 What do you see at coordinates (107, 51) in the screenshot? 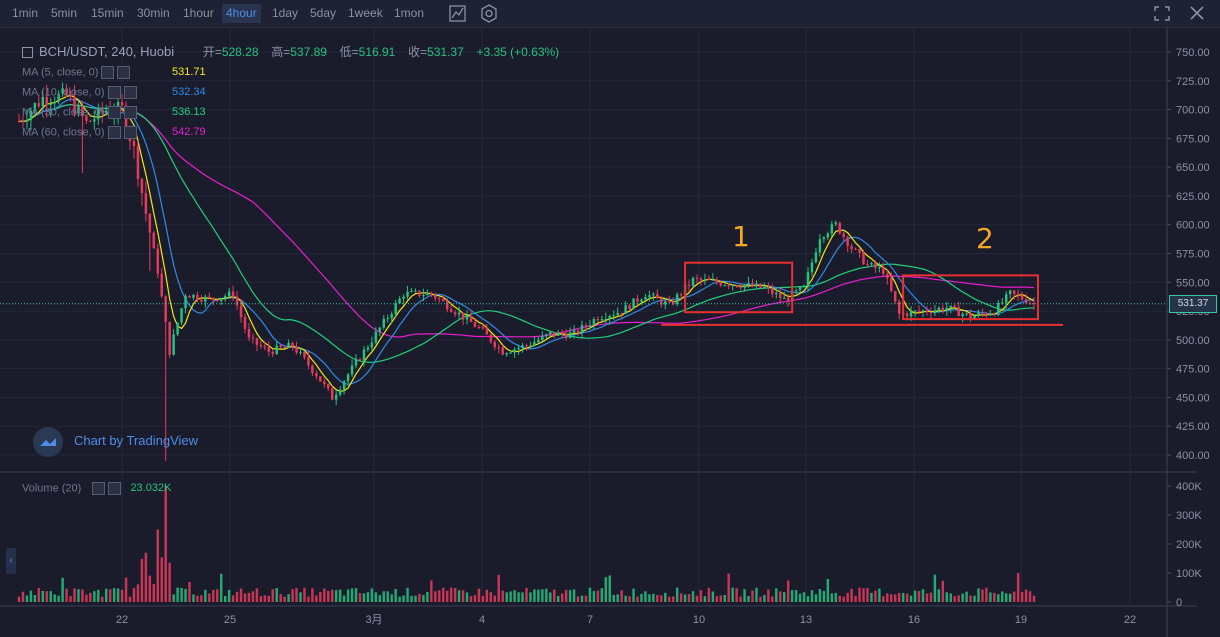
I see `symbol-label: BCH/USDT, 240, Huobi` at bounding box center [107, 51].